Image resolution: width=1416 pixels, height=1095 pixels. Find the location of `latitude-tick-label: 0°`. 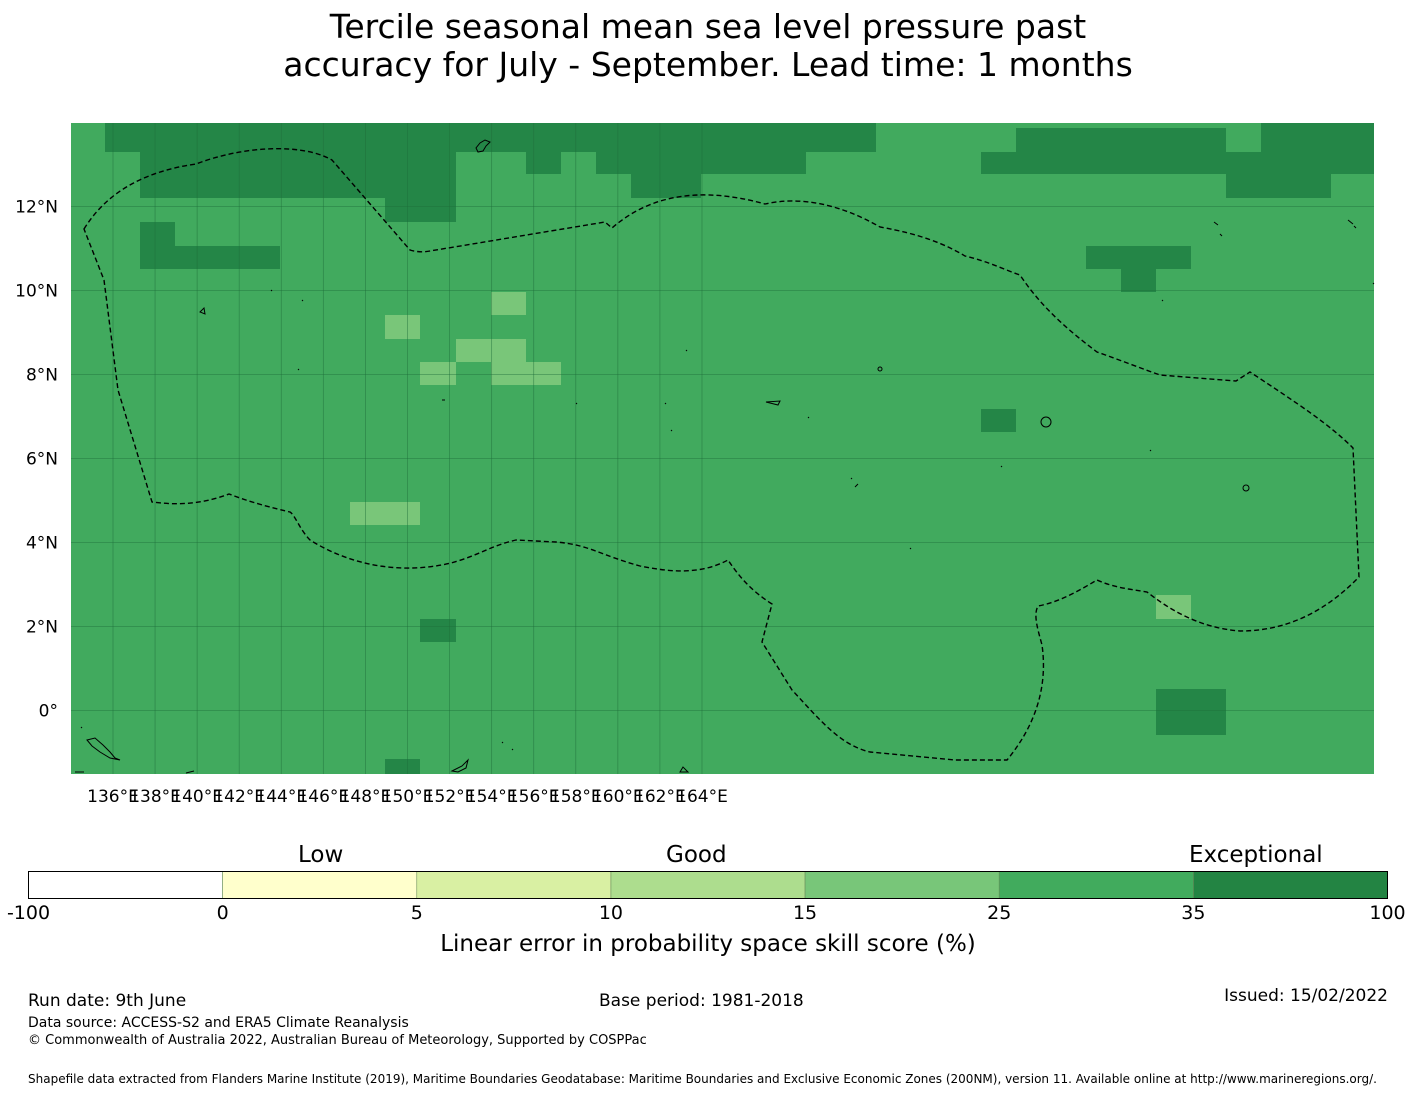

latitude-tick-label: 0° is located at coordinates (48, 712).